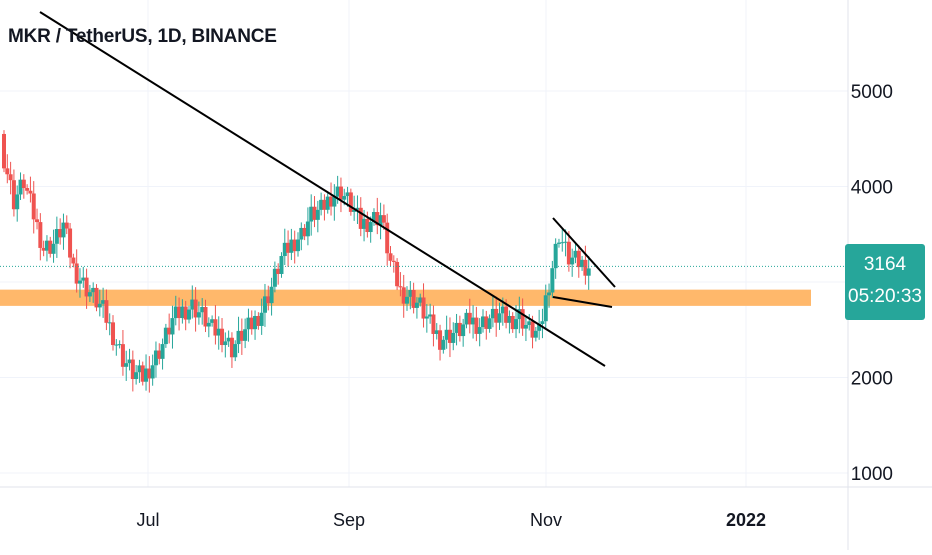 This screenshot has height=555, width=932. I want to click on time-axis-tick: Sep, so click(349, 520).